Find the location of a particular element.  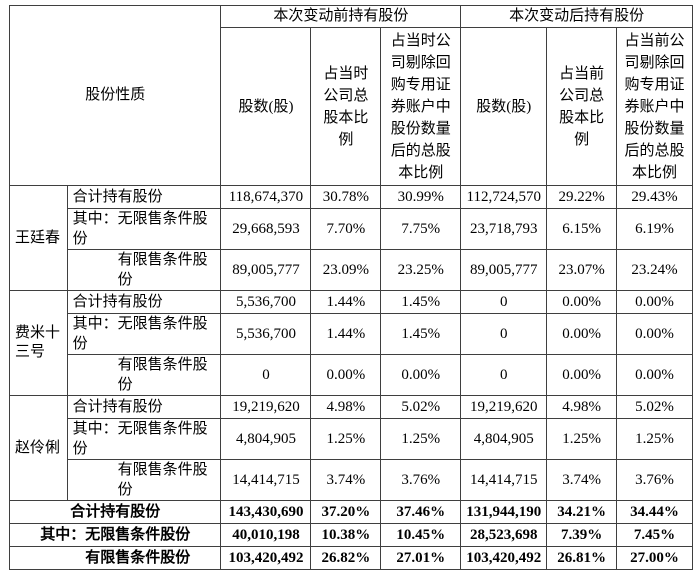

shares-after: 4,804,905 is located at coordinates (504, 439).